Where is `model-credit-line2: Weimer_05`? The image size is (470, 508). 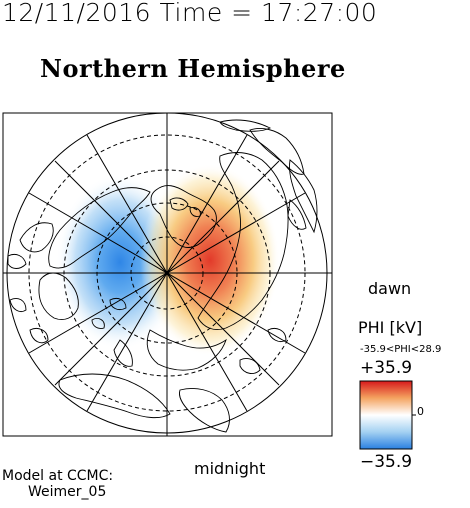
model-credit-line2: Weimer_05 is located at coordinates (67, 492).